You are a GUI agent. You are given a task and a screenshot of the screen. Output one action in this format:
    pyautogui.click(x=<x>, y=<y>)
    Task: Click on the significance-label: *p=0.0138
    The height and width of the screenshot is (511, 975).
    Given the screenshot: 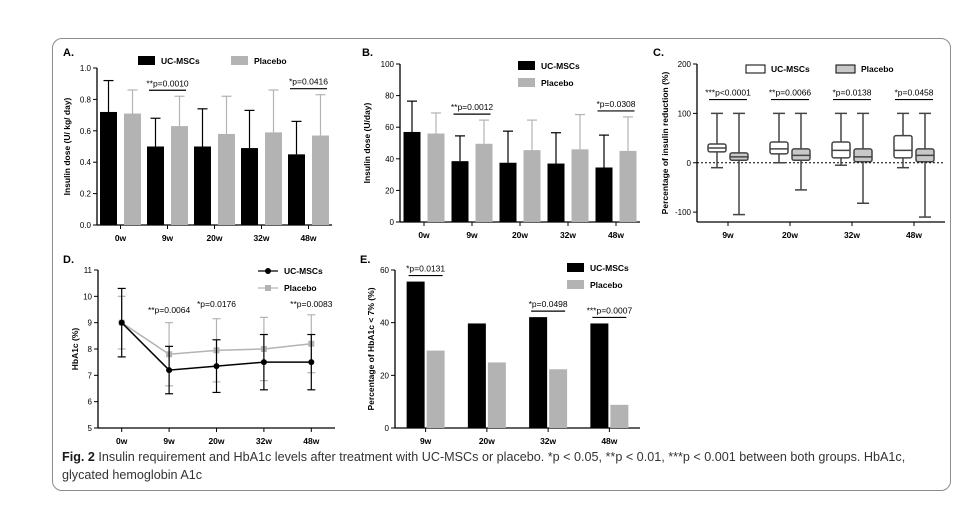 What is the action you would take?
    pyautogui.click(x=852, y=93)
    